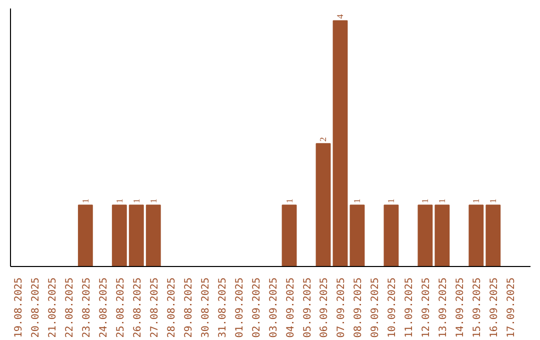 The image size is (540, 340). I want to click on x-tick-label: 01.09.2025, so click(240, 307).